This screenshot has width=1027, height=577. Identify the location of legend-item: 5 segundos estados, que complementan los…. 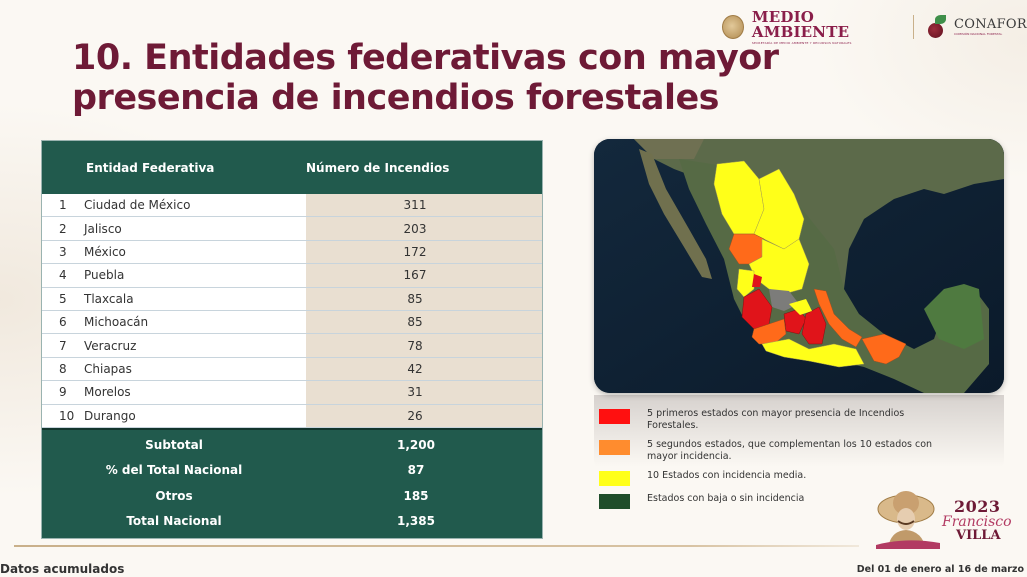
(779, 451).